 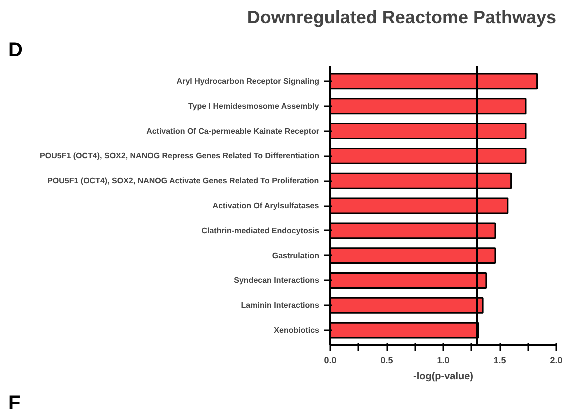 I want to click on y-tick-label: Laminin Interactions, so click(x=280, y=305).